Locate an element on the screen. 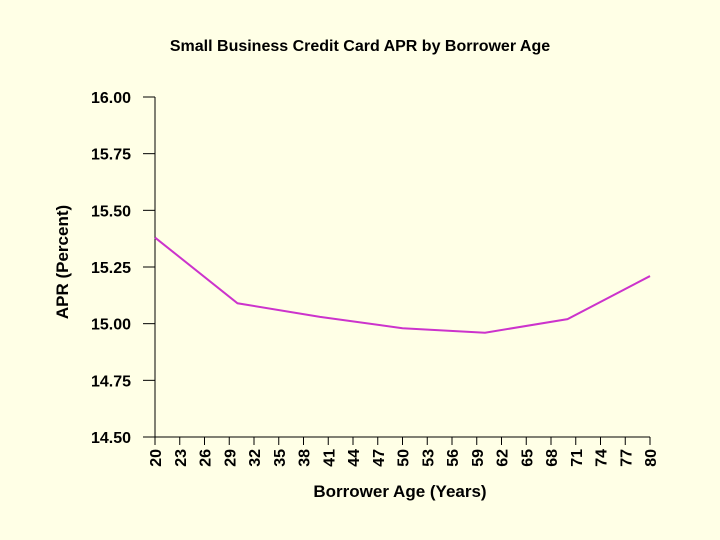 This screenshot has height=540, width=720. x-tick-label: 53 is located at coordinates (428, 458).